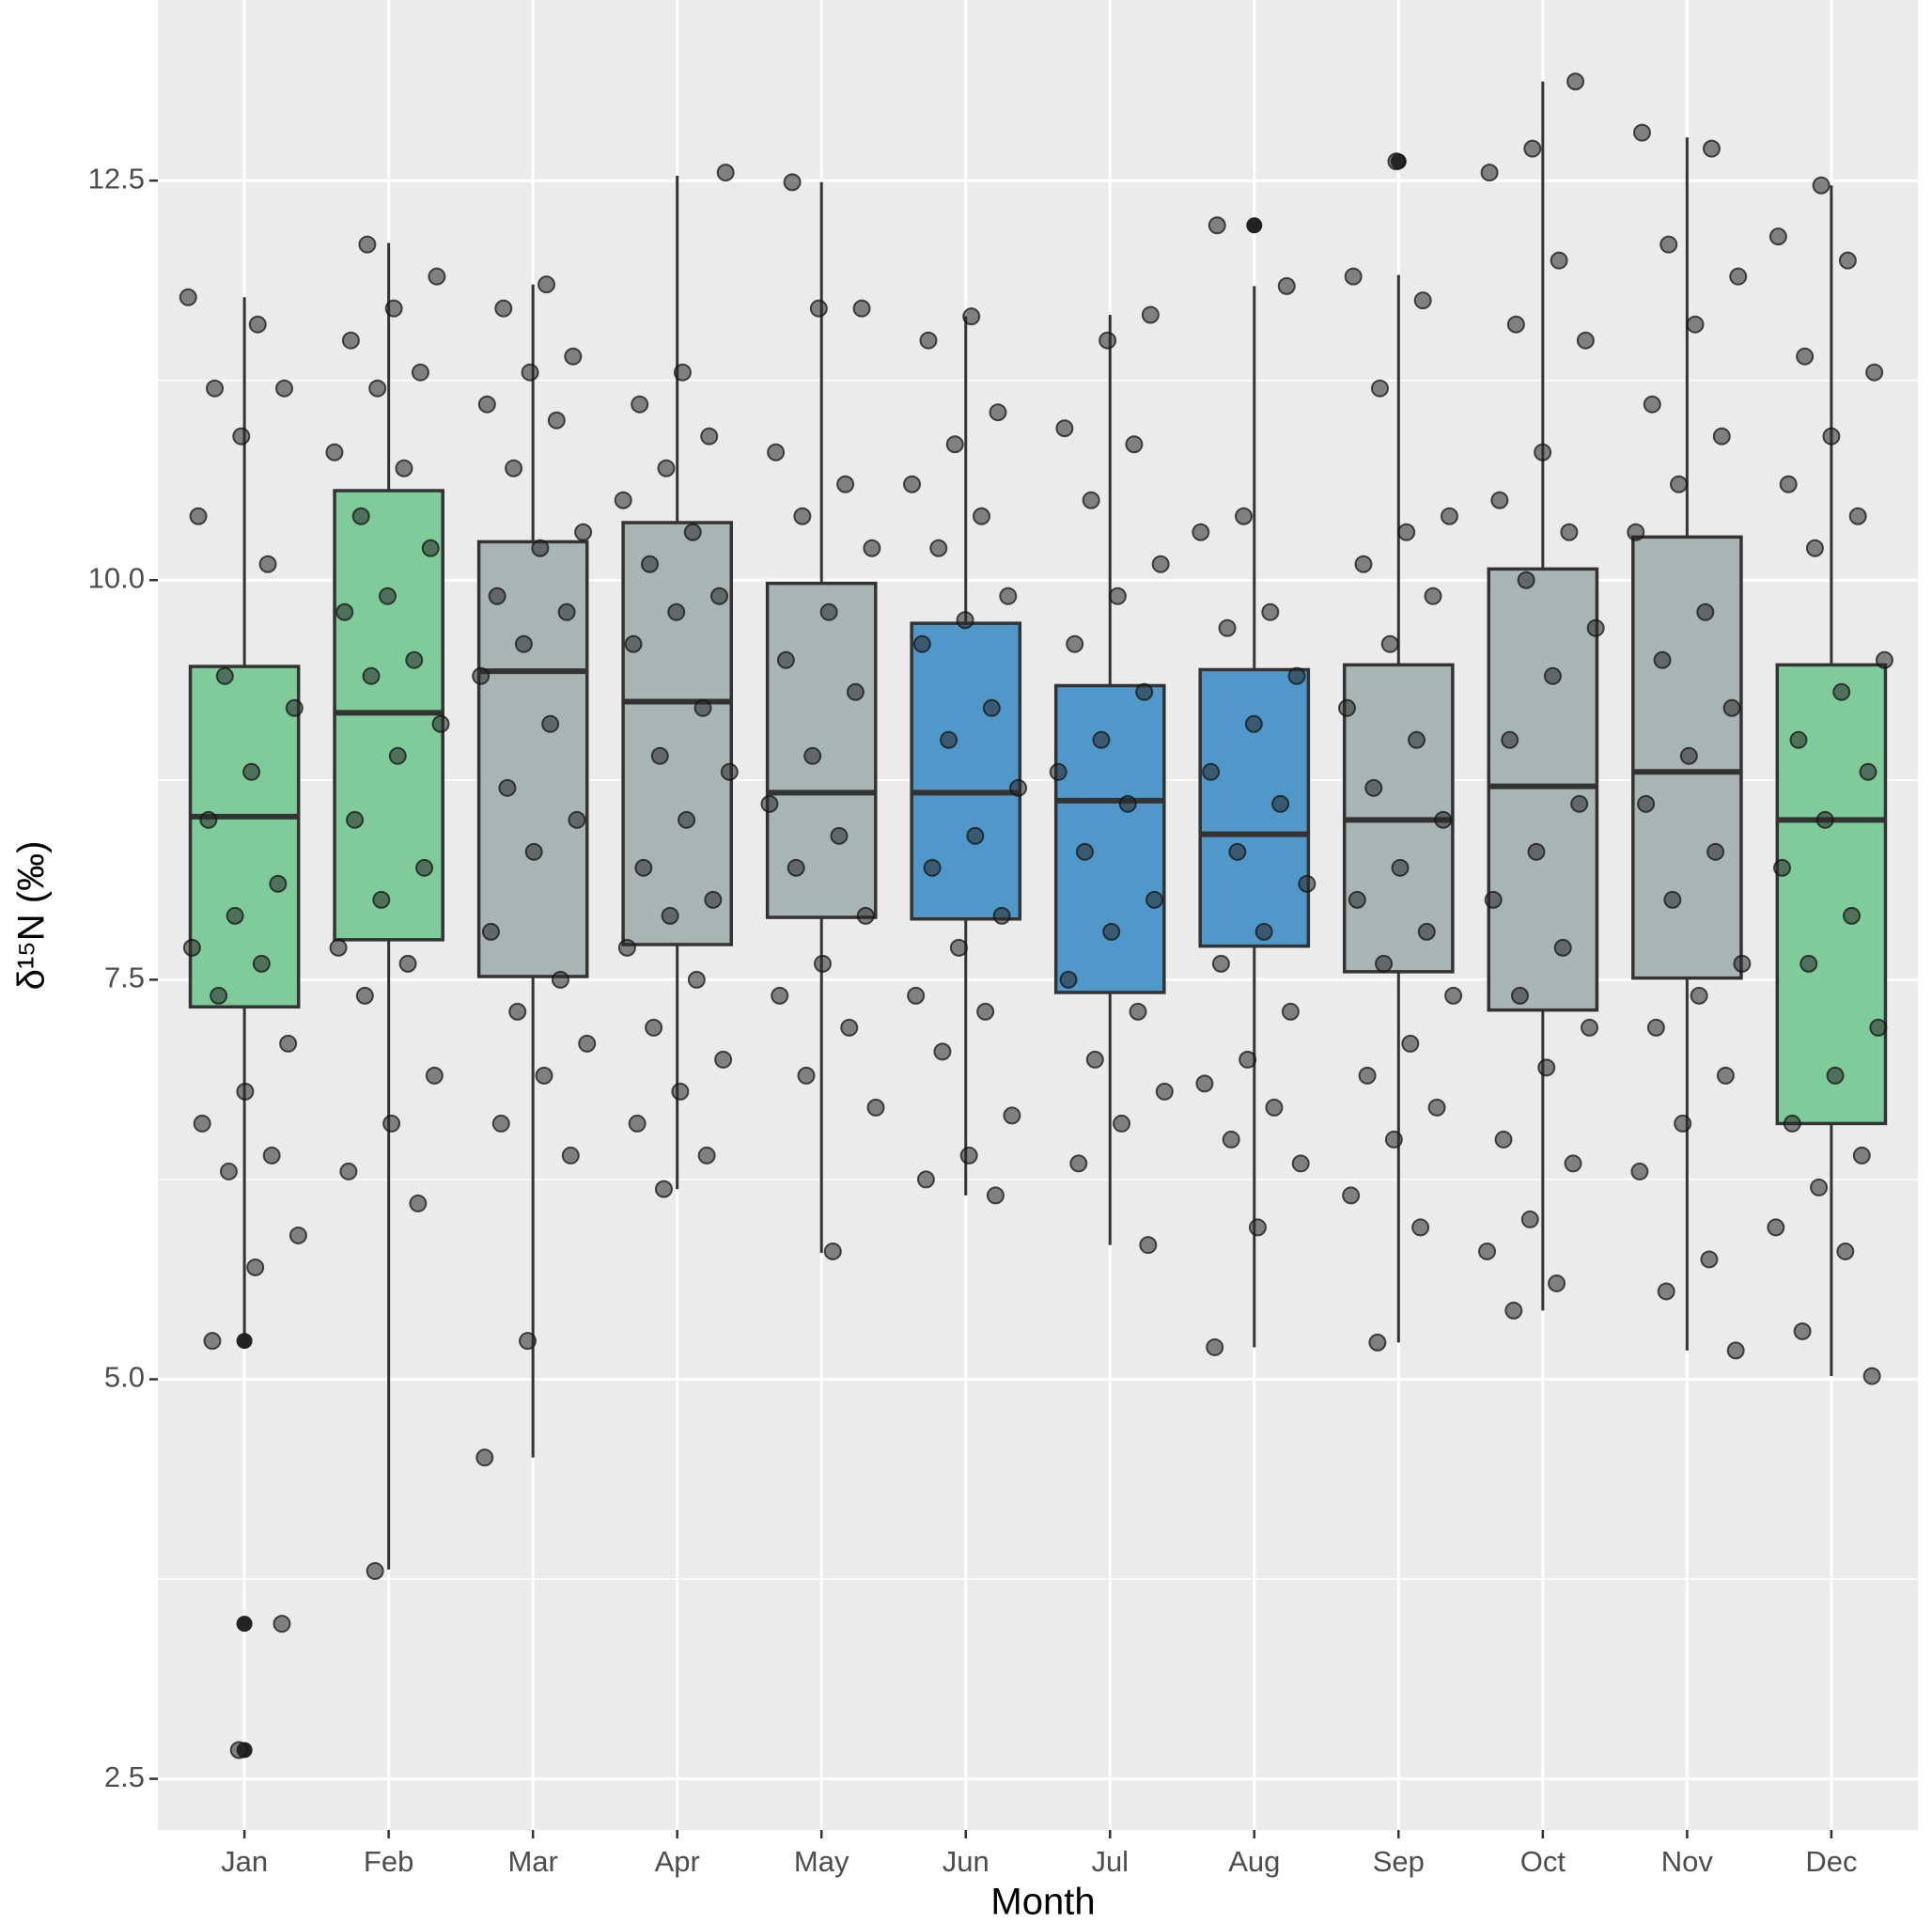 The width and height of the screenshot is (1932, 1923). I want to click on box, so click(244, 836).